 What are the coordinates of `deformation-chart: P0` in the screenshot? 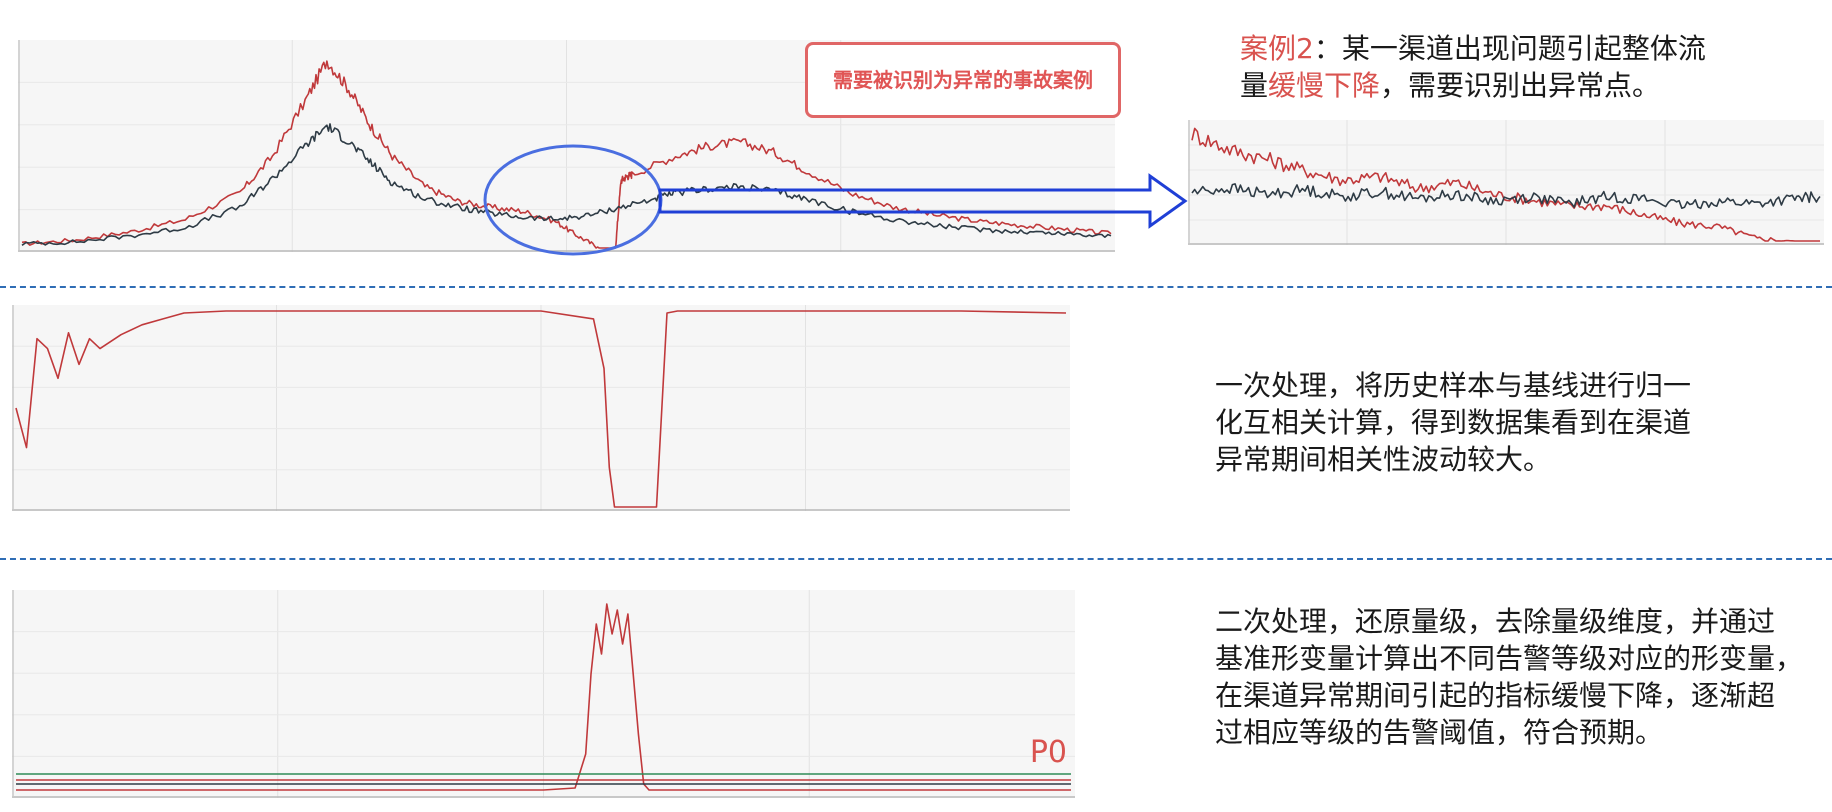 It's located at (543, 694).